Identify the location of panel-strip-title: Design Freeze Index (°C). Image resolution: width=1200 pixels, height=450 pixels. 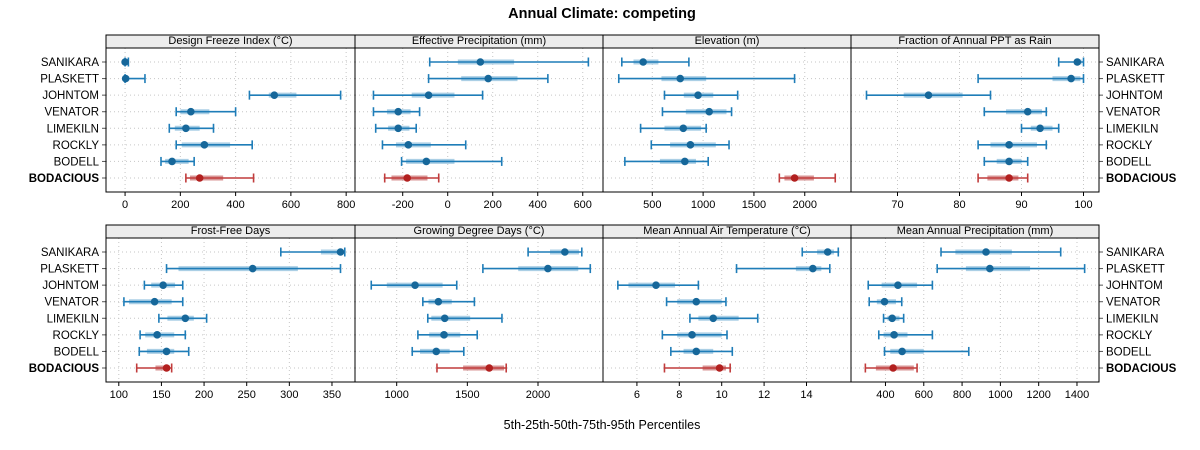
(230, 41).